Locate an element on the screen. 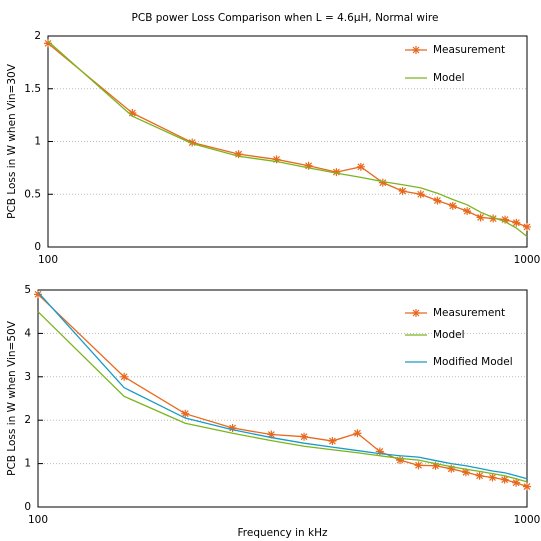  y-tick-label: 1.5 is located at coordinates (32, 89).